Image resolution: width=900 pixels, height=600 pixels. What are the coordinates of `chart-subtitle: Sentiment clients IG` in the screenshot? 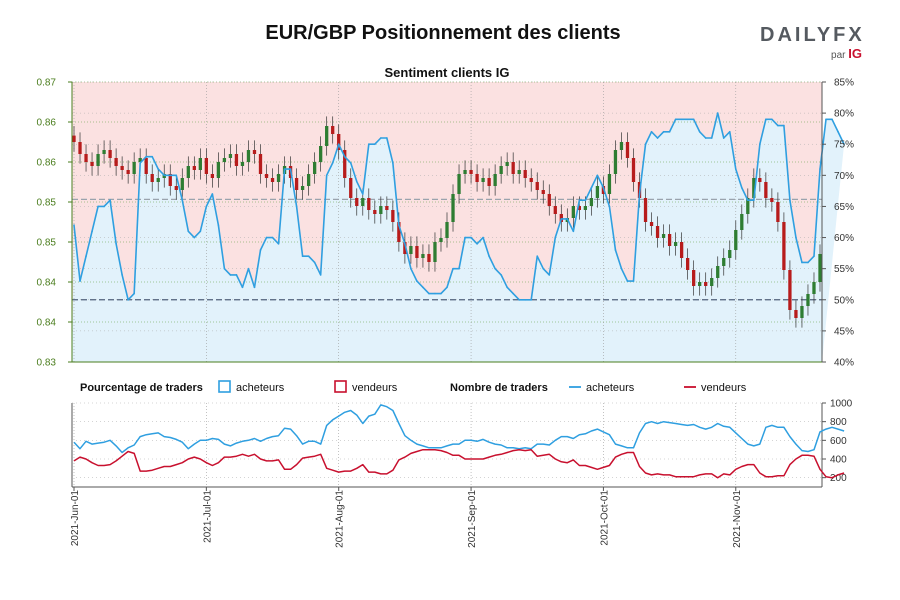 It's located at (447, 72).